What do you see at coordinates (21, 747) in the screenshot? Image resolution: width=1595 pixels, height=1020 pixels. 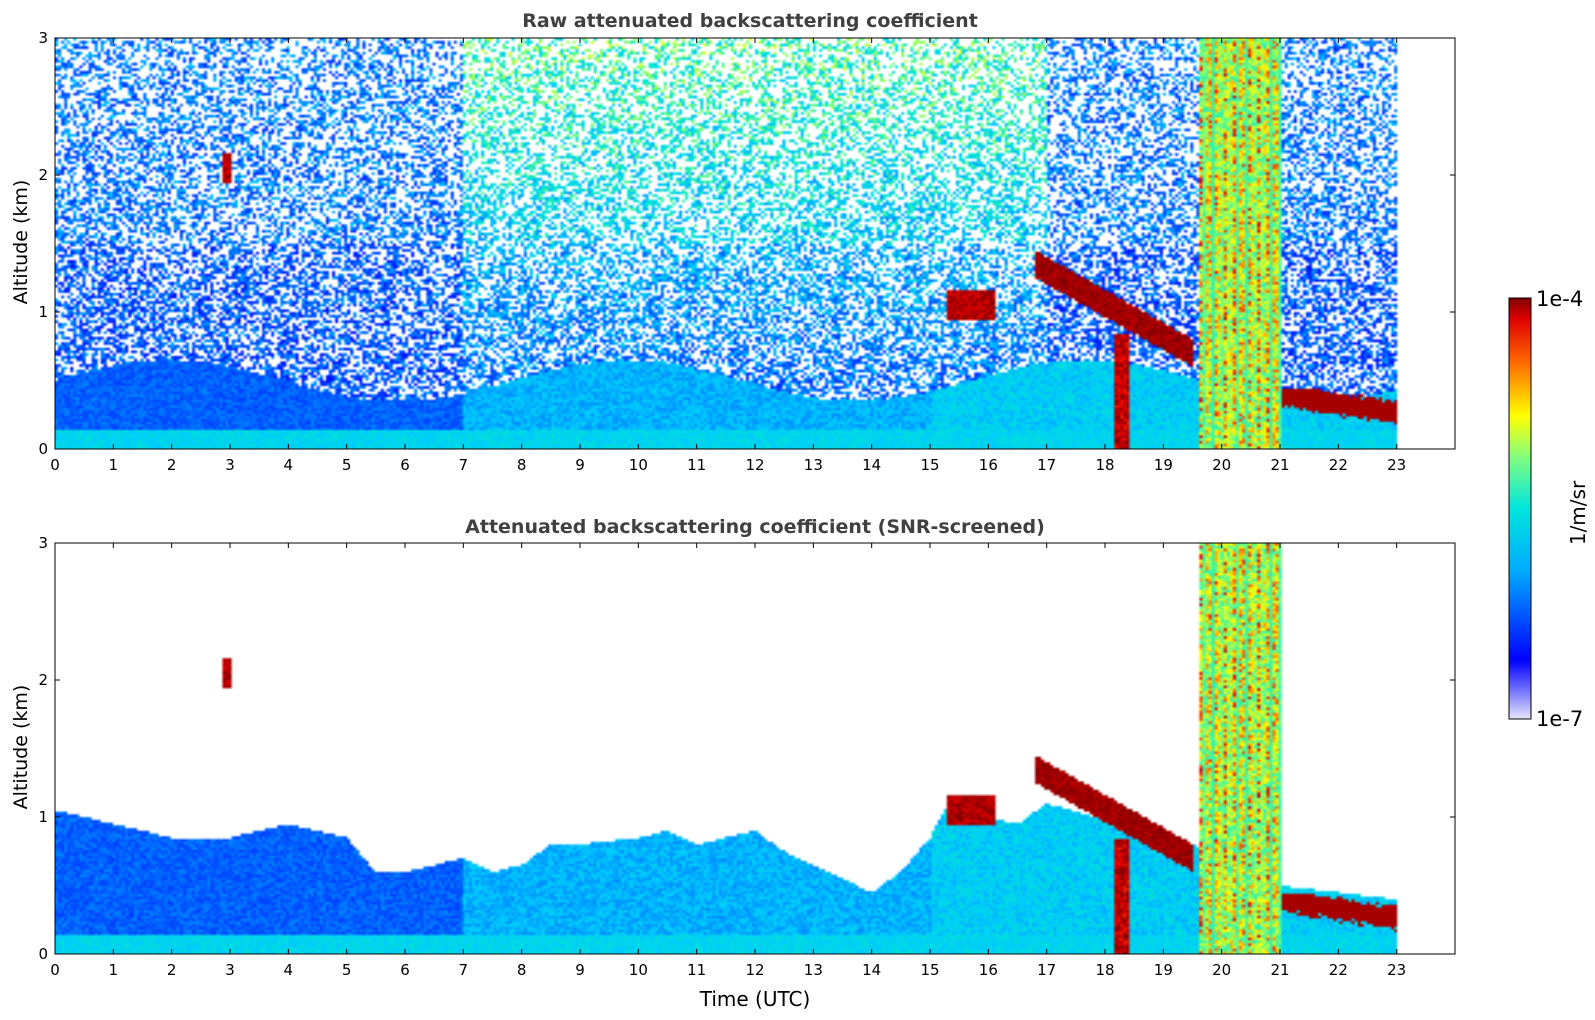 I see `screened-panel-ylabel: Altitude (km)` at bounding box center [21, 747].